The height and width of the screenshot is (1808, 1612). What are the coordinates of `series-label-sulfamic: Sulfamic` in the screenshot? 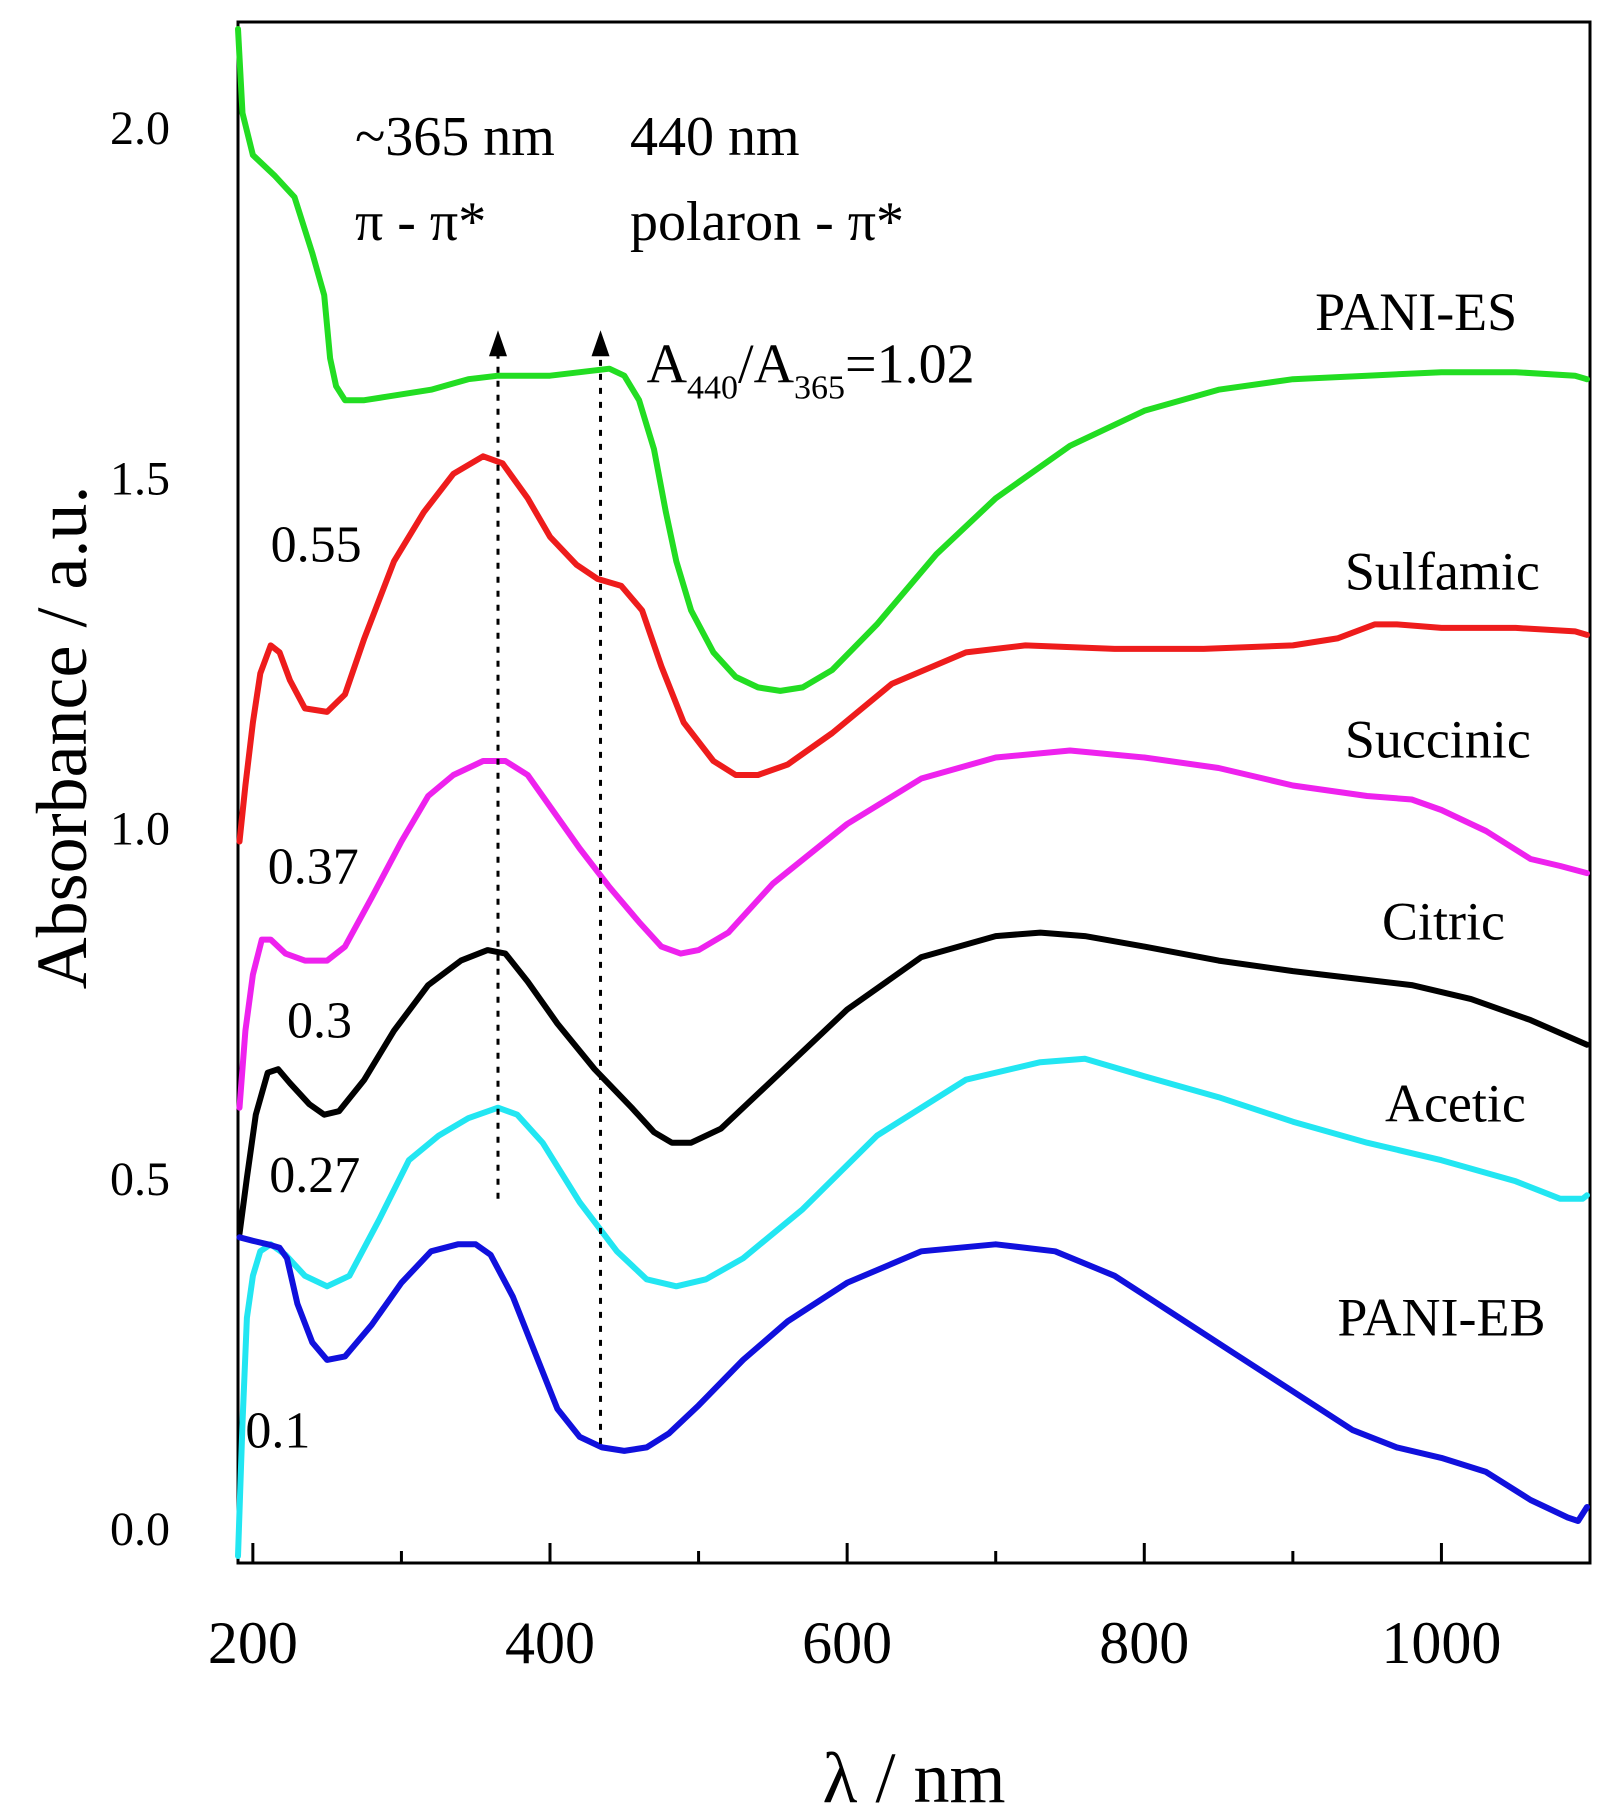 It's located at (1442, 571).